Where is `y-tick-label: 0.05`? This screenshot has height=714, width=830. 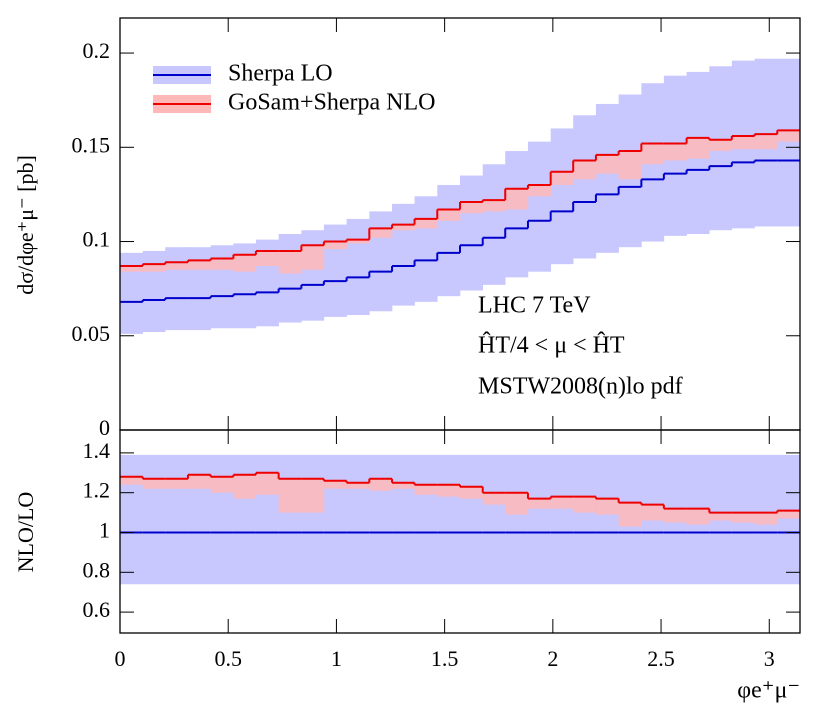 y-tick-label: 0.05 is located at coordinates (91, 333).